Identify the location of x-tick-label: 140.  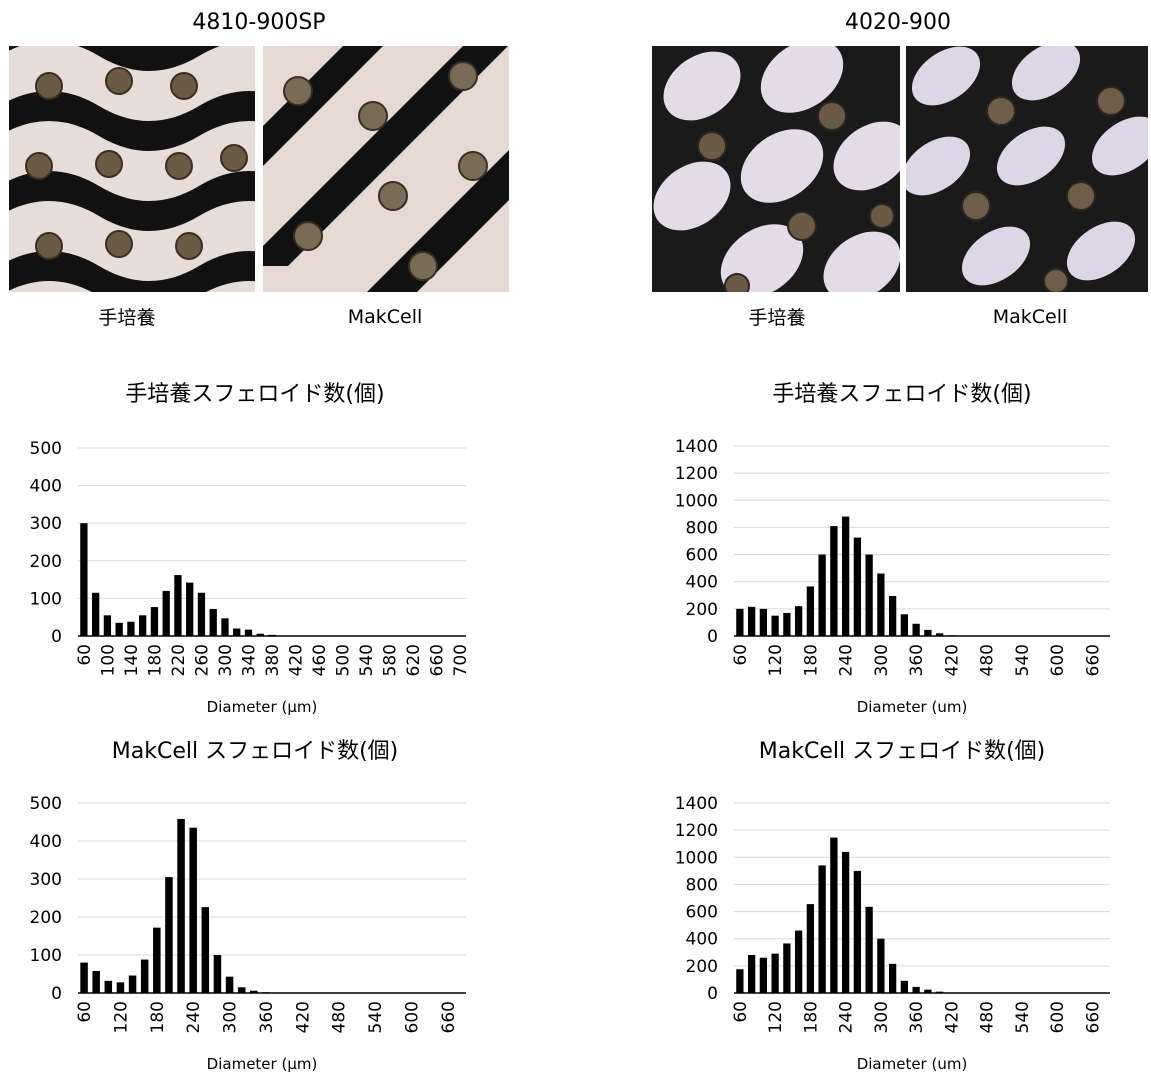
(132, 660).